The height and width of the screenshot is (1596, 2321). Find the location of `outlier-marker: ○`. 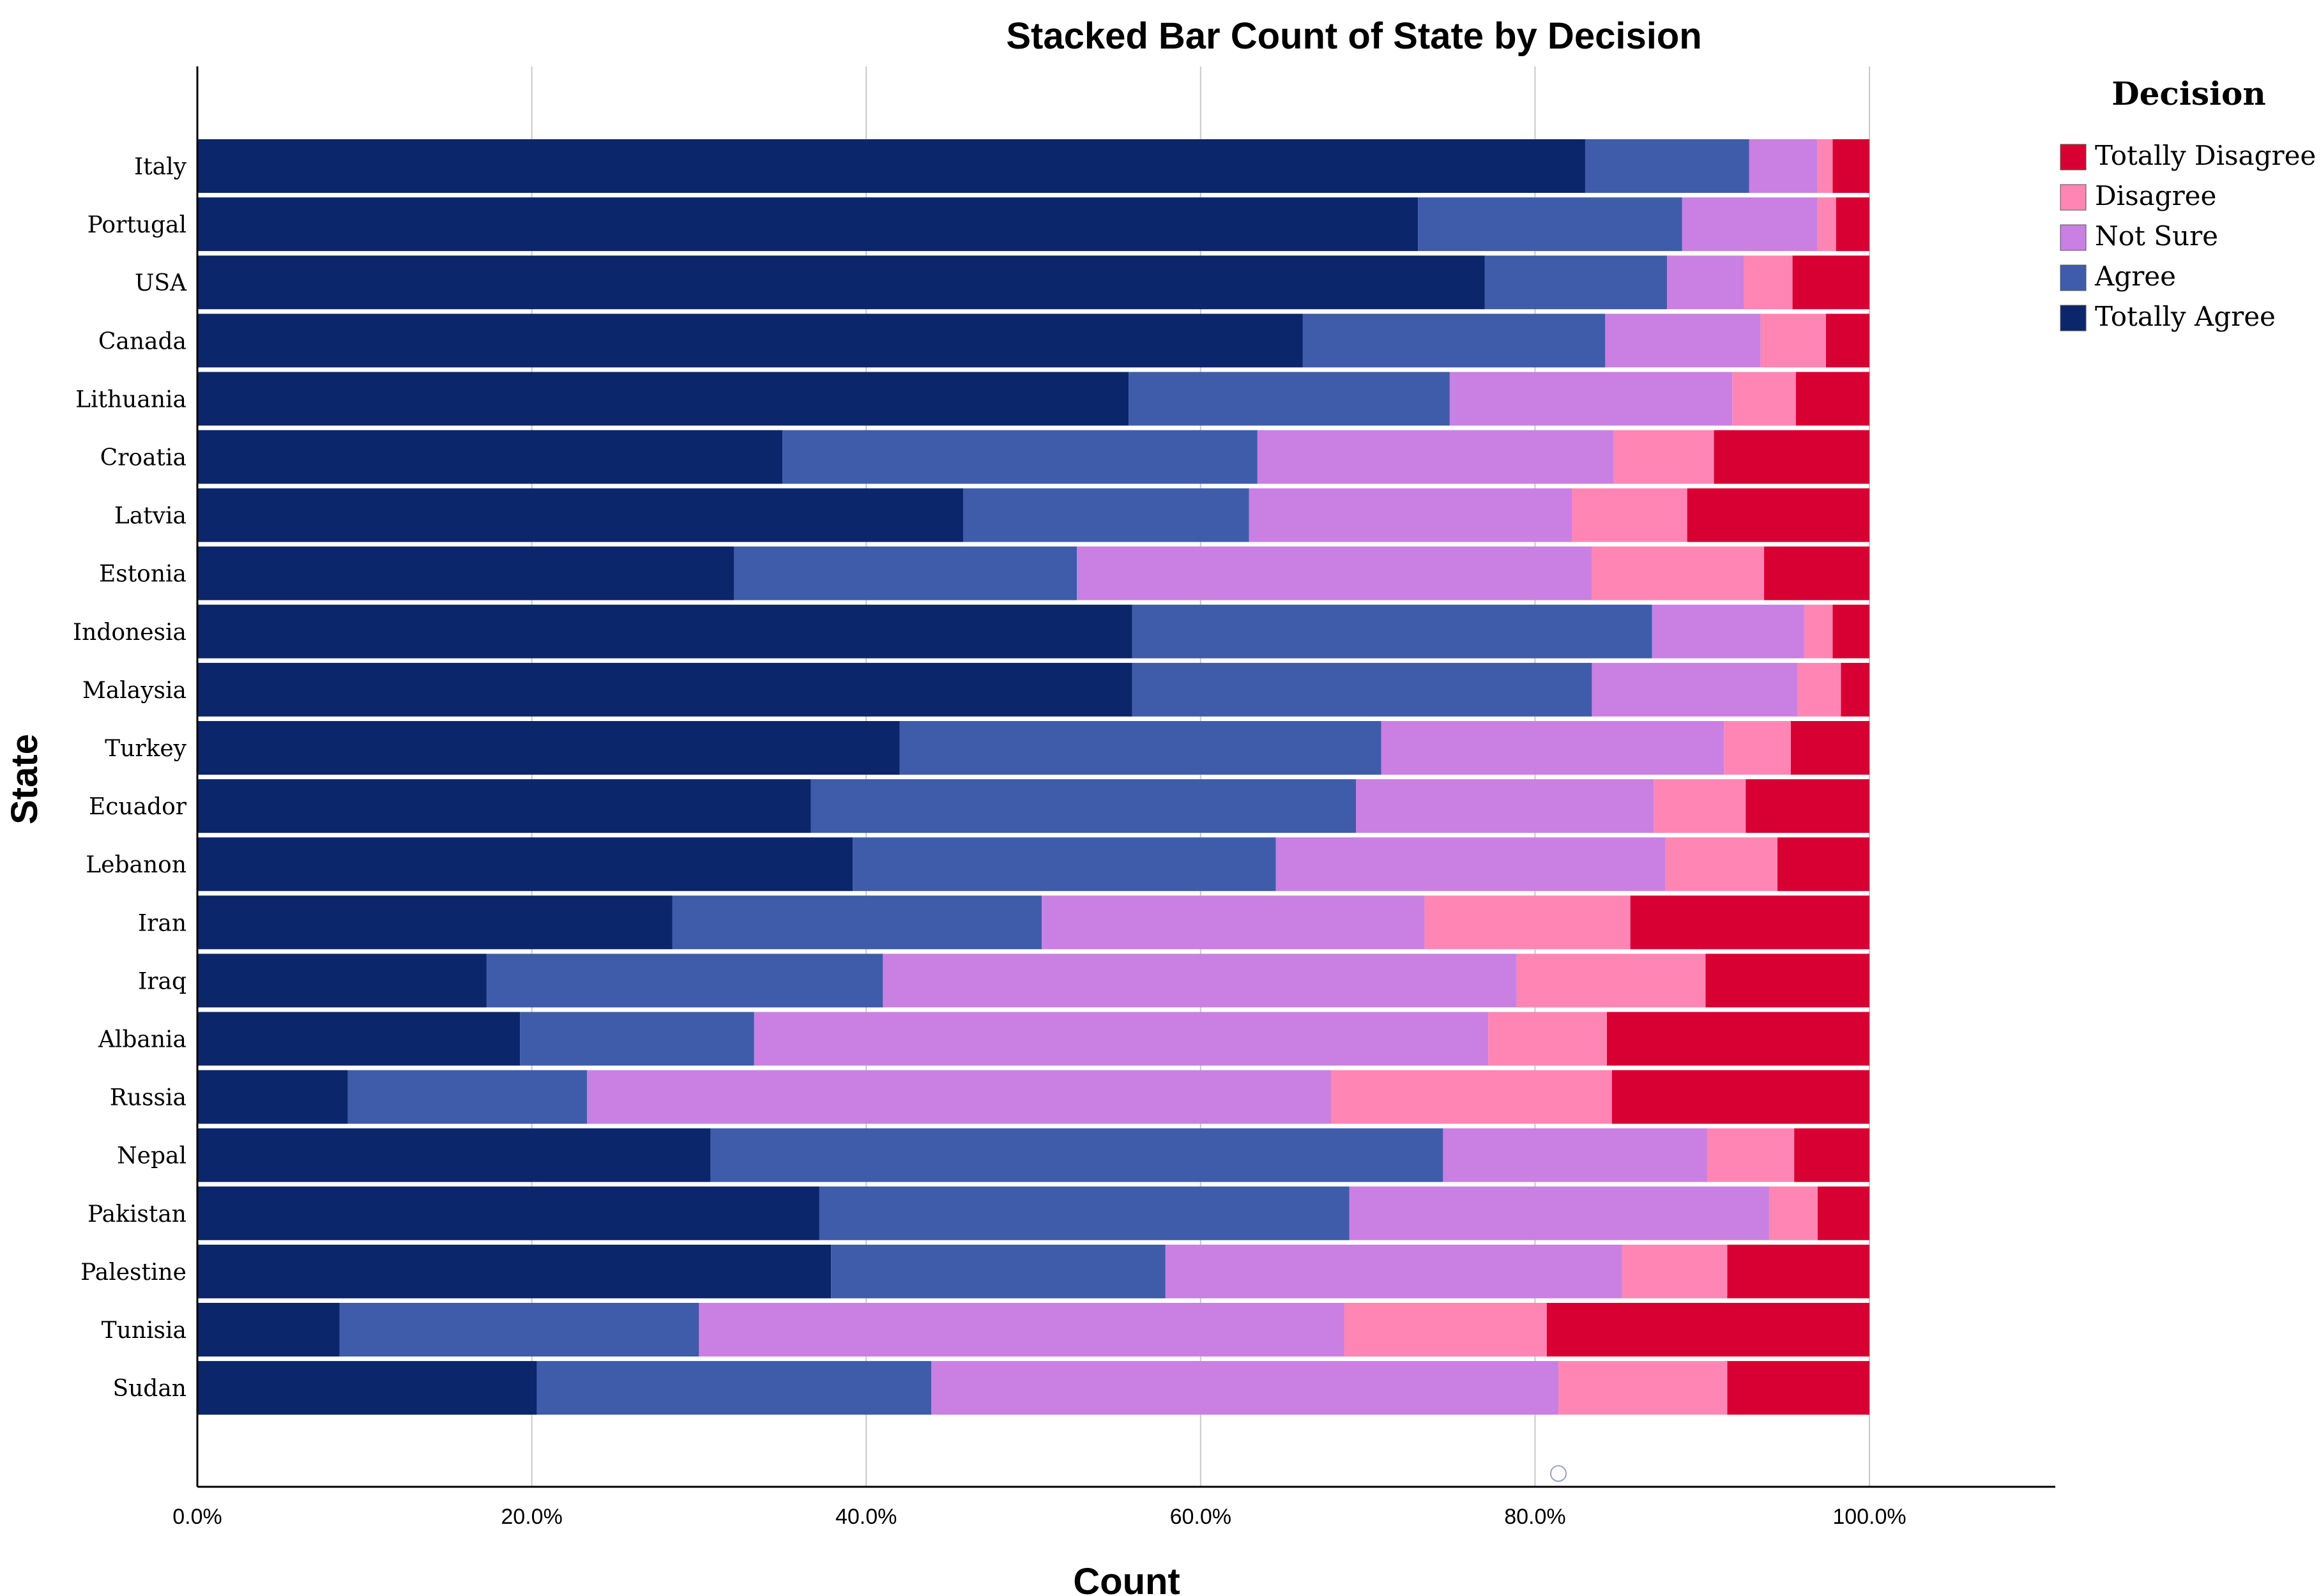

outlier-marker: ○ is located at coordinates (1558, 1472).